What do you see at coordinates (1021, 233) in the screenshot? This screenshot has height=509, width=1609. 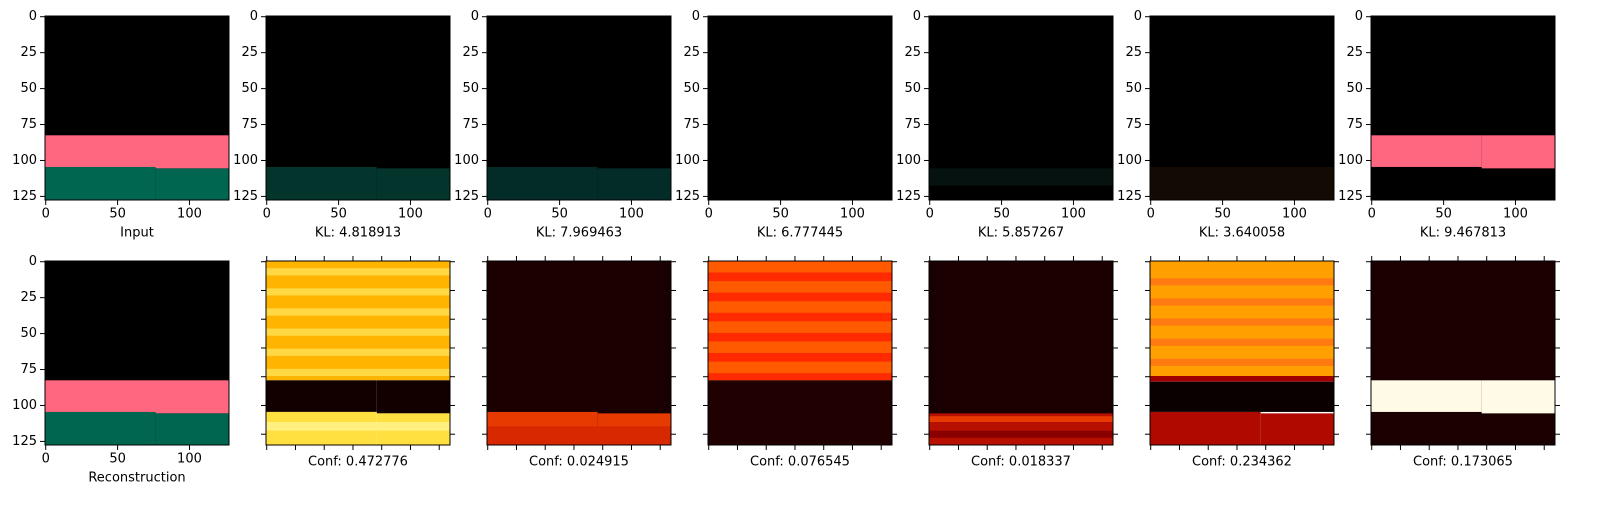 I see `x-axis-label: KL: 5.857267` at bounding box center [1021, 233].